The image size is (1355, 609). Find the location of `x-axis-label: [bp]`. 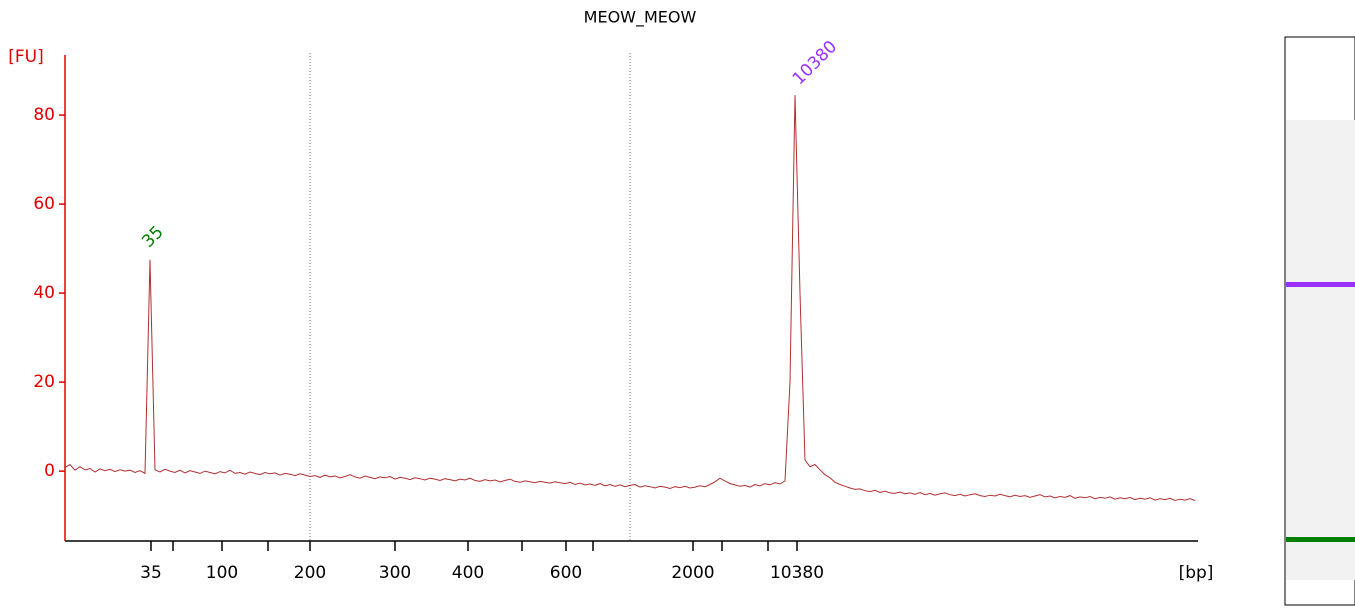

x-axis-label: [bp] is located at coordinates (1196, 573).